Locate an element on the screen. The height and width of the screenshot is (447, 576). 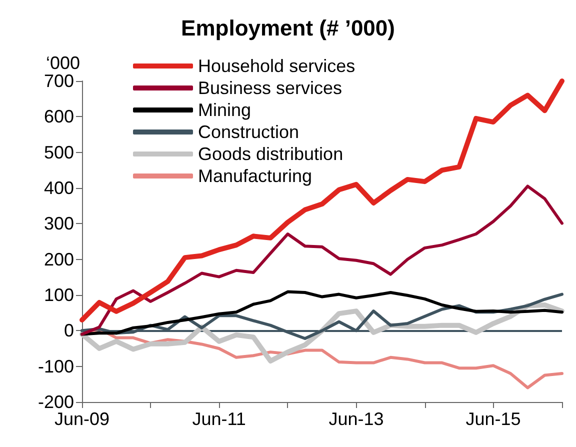
y-tick-label: 200 is located at coordinates (59, 259).